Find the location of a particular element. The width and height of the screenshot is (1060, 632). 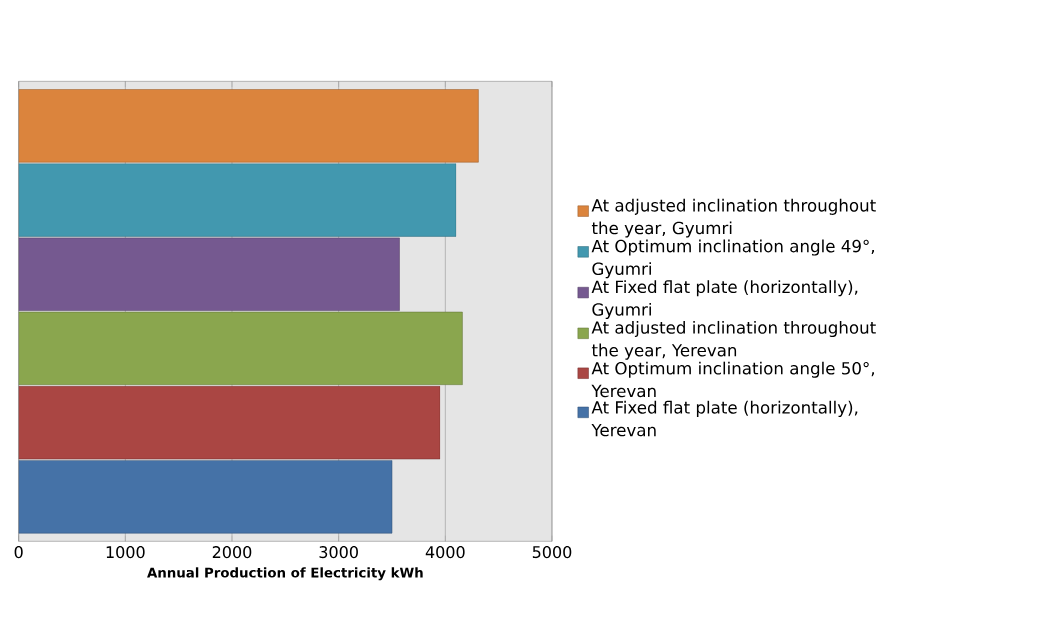

legend-label: At Optimum inclination angle 49°, Gyumri is located at coordinates (732, 259).